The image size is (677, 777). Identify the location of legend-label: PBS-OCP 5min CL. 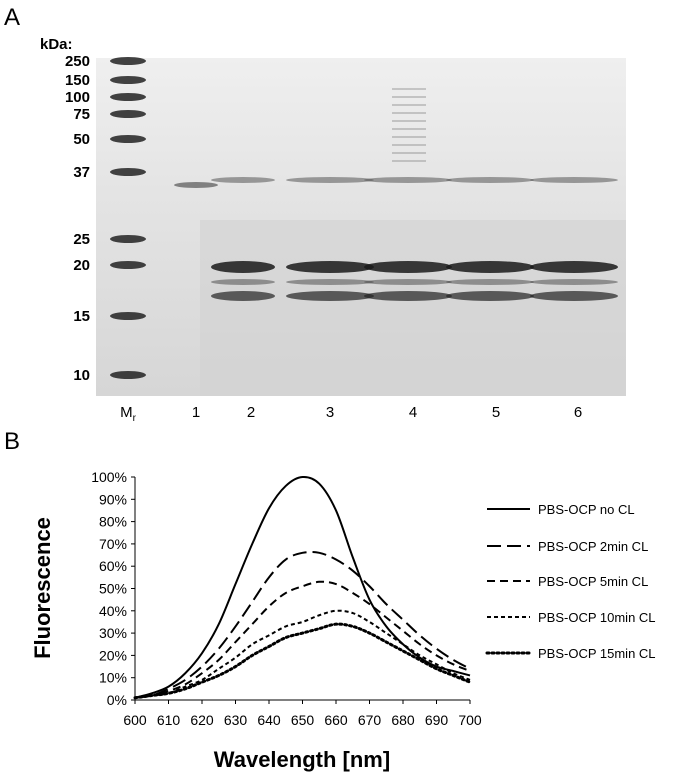
(593, 581).